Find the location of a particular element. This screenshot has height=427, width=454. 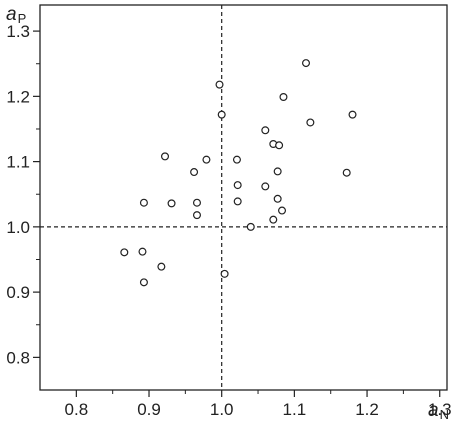

x-axis-title: aN is located at coordinates (438, 411).